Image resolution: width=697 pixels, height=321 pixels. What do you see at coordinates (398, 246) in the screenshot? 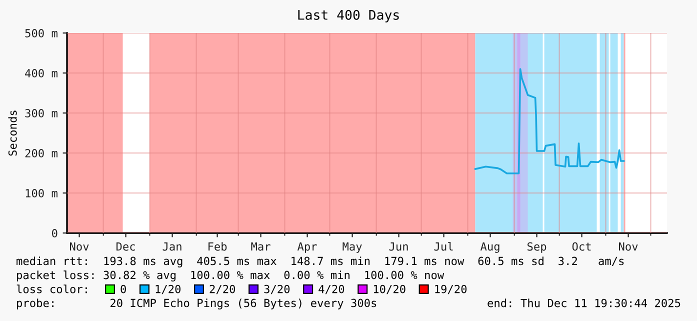
I see `x-tick-label: Jun` at bounding box center [398, 246].